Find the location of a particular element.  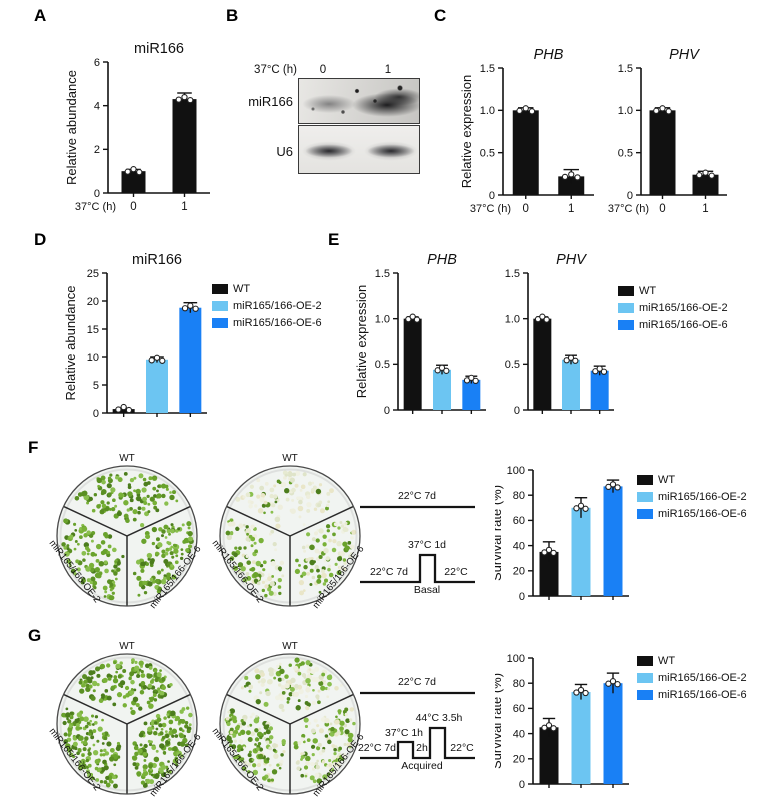

legend-panel-e: WT miR165/166-OE-2 miR165/166-OE-6 is located at coordinates (683, 307).